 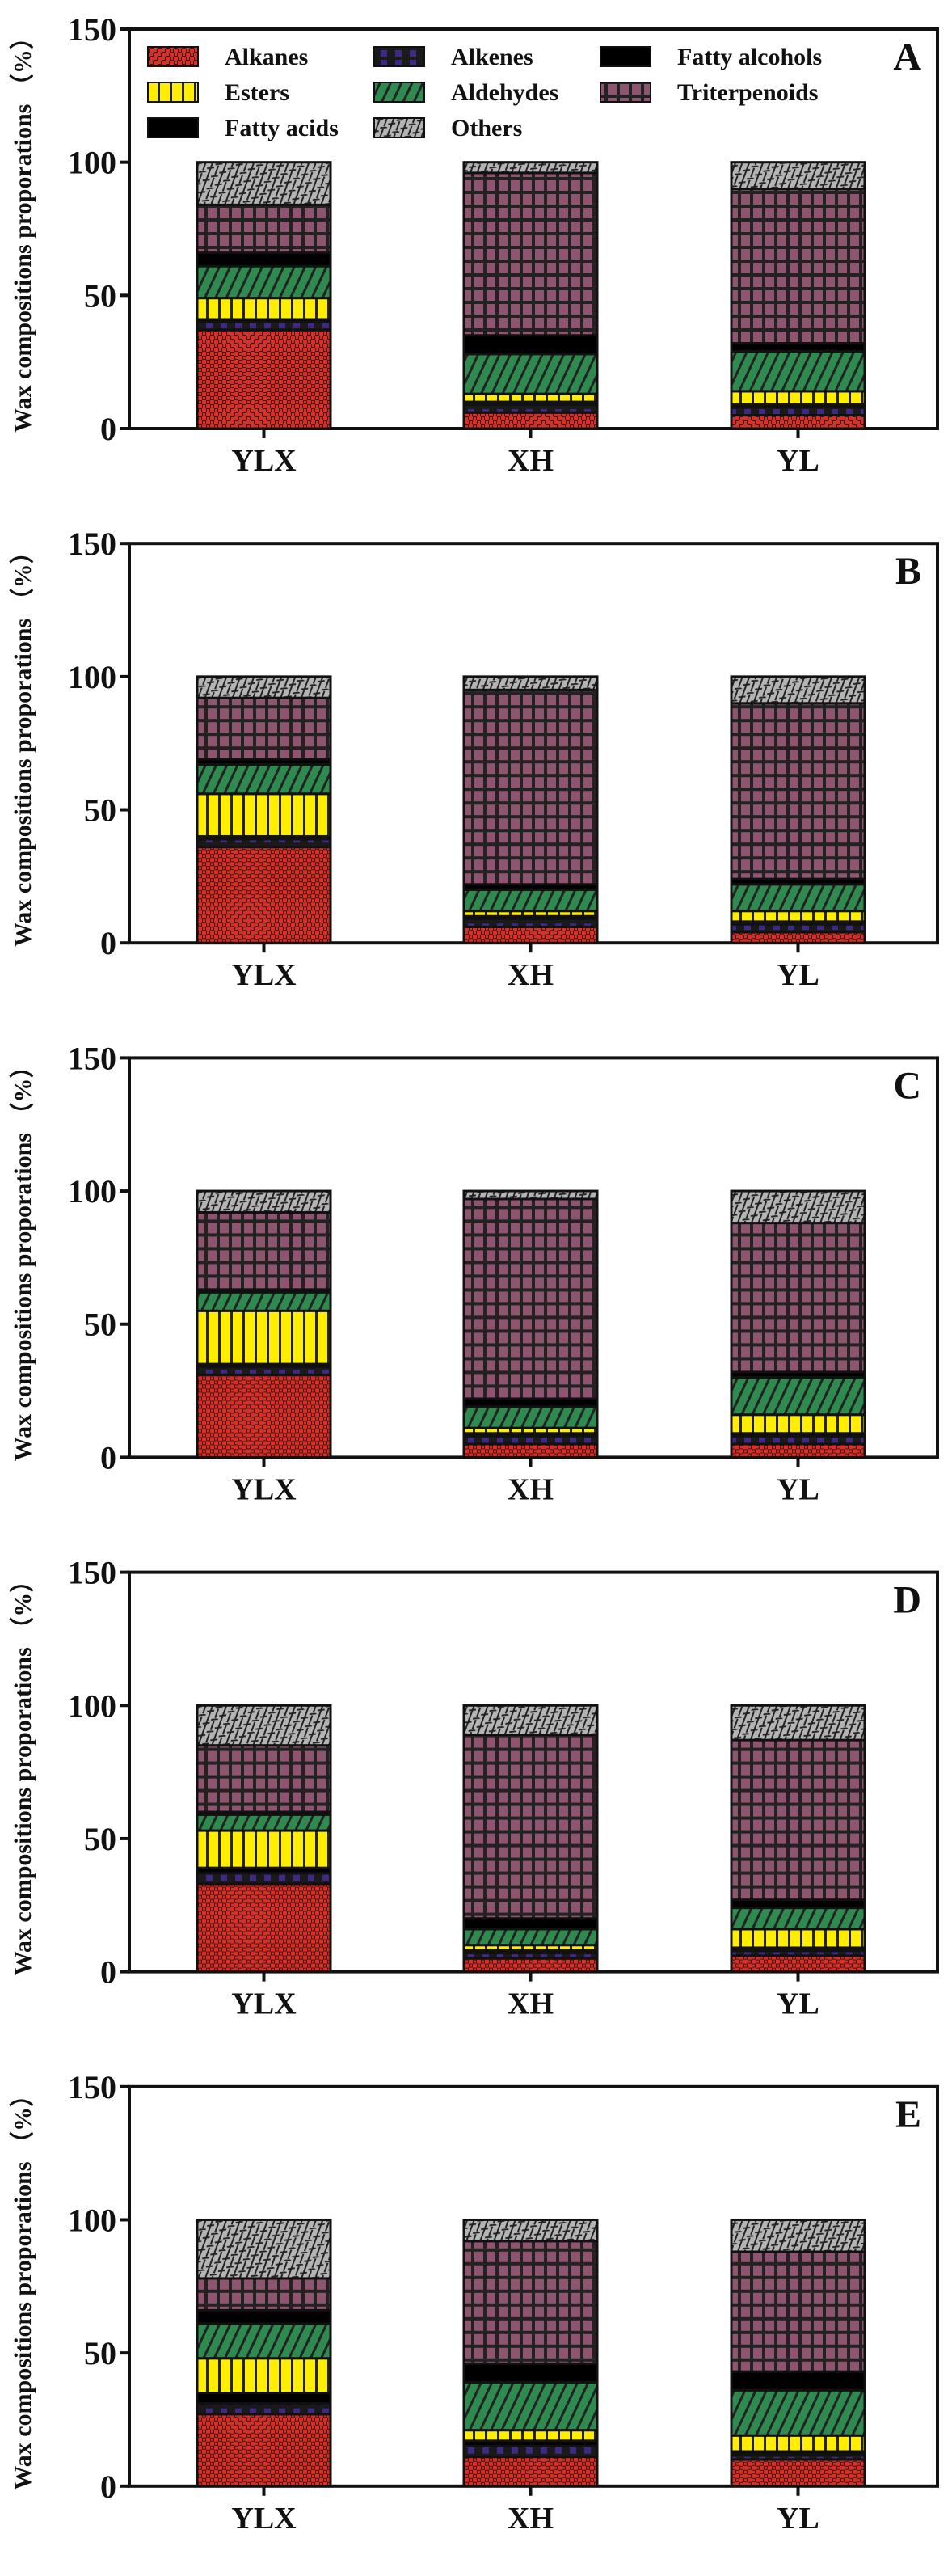 I want to click on panel-letter: D, so click(x=907, y=1600).